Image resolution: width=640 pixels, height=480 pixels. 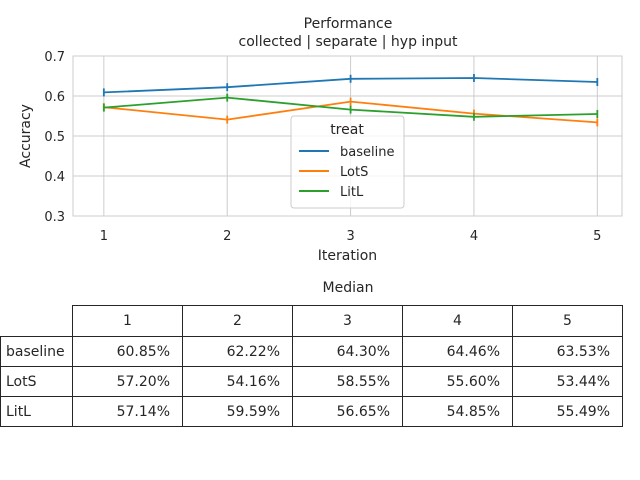 I want to click on row-label: baseline, so click(x=36, y=351).